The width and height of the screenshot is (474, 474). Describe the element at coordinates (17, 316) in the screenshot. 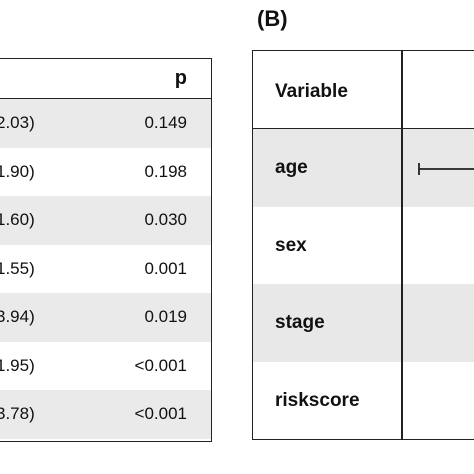

I see `ci-cell: 3.94)` at that location.